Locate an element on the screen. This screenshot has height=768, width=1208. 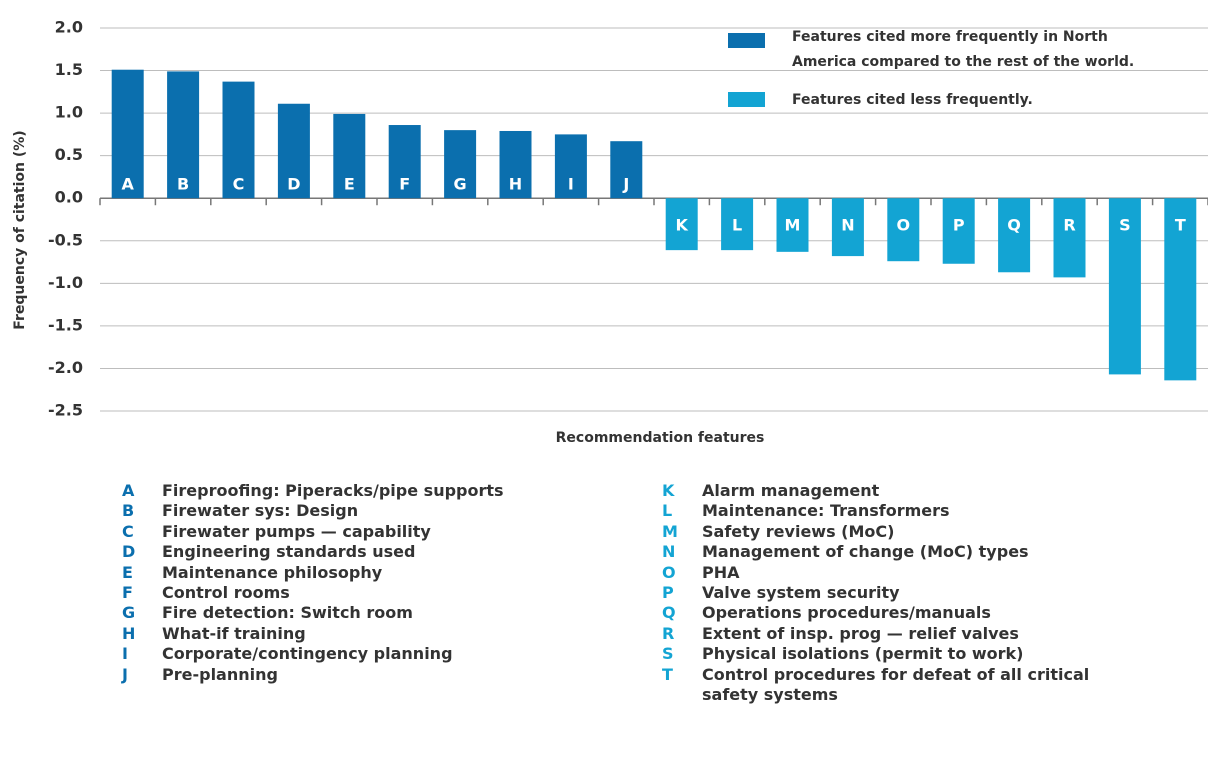
key-row: B Firewater sys: Design is located at coordinates (352, 511).